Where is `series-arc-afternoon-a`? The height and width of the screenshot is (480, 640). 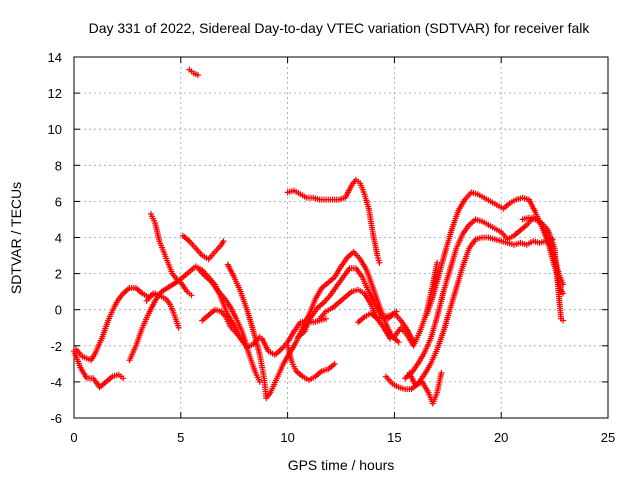
series-arc-afternoon-a is located at coordinates (469, 313).